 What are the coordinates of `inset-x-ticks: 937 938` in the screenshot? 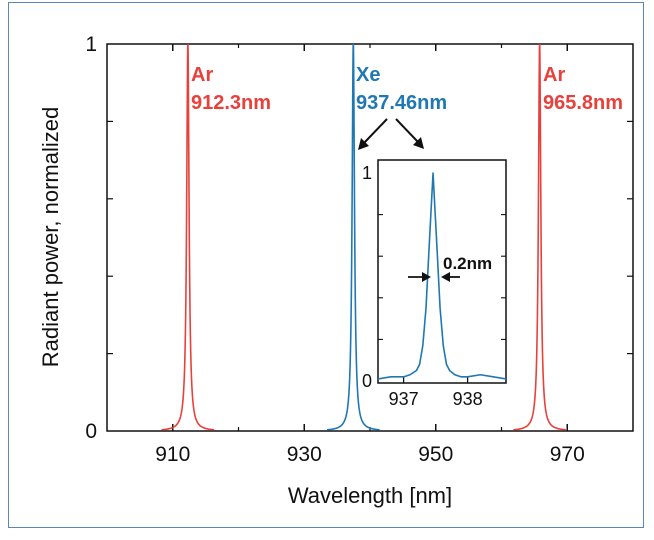 It's located at (436, 393).